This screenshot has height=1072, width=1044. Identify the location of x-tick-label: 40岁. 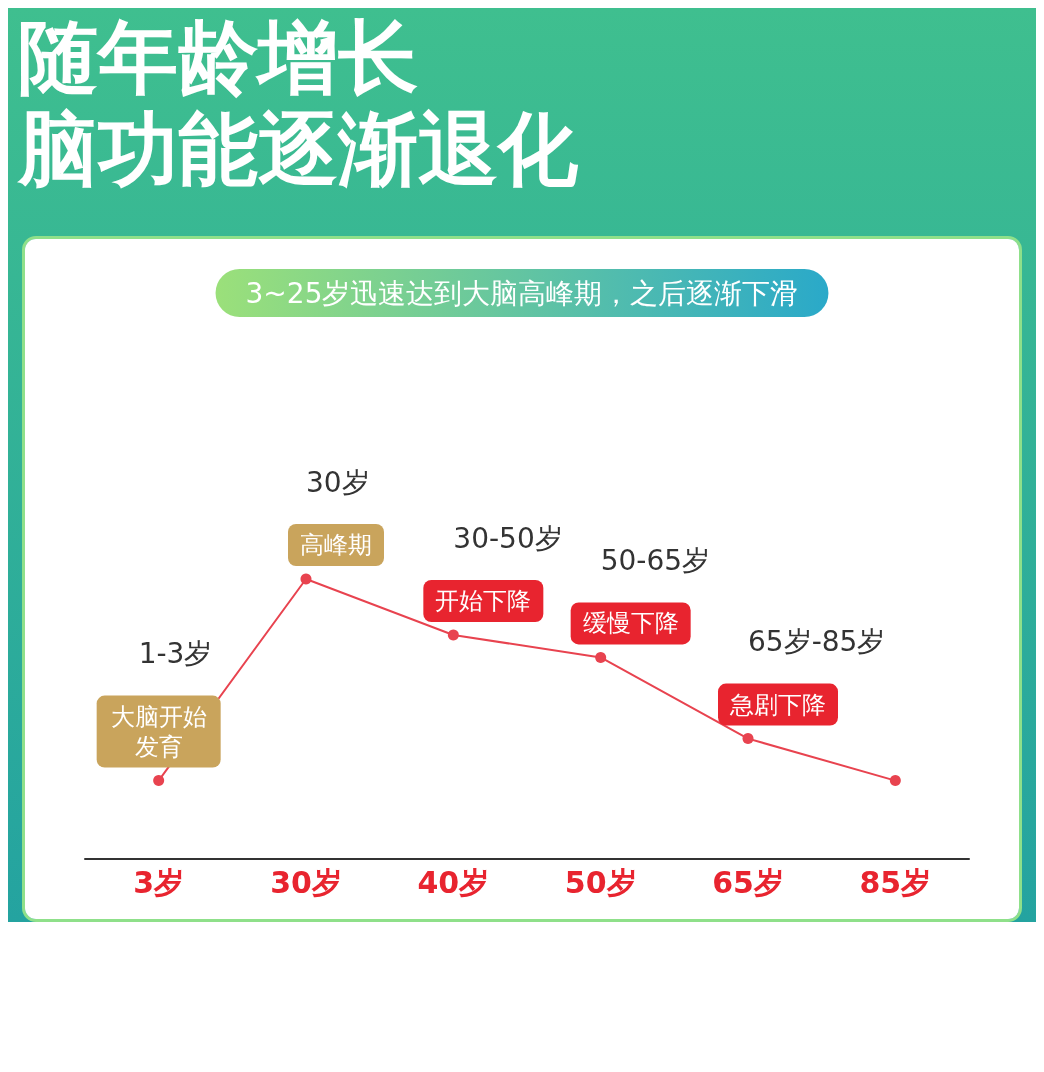
(453, 882).